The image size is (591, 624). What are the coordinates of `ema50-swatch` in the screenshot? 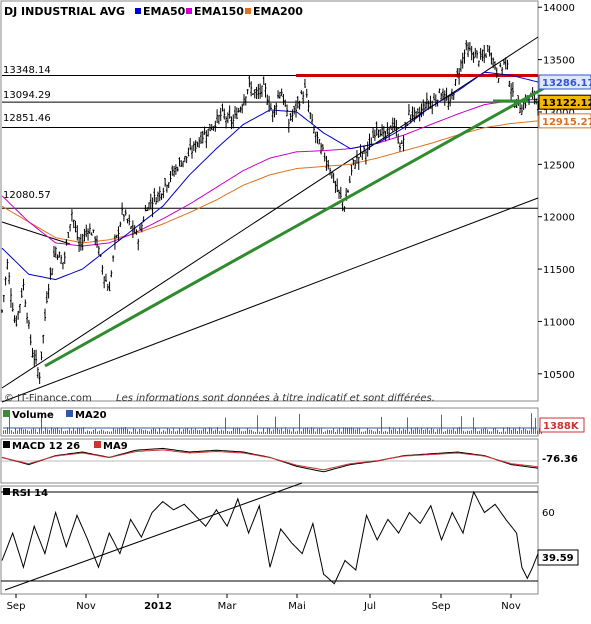 It's located at (138, 11).